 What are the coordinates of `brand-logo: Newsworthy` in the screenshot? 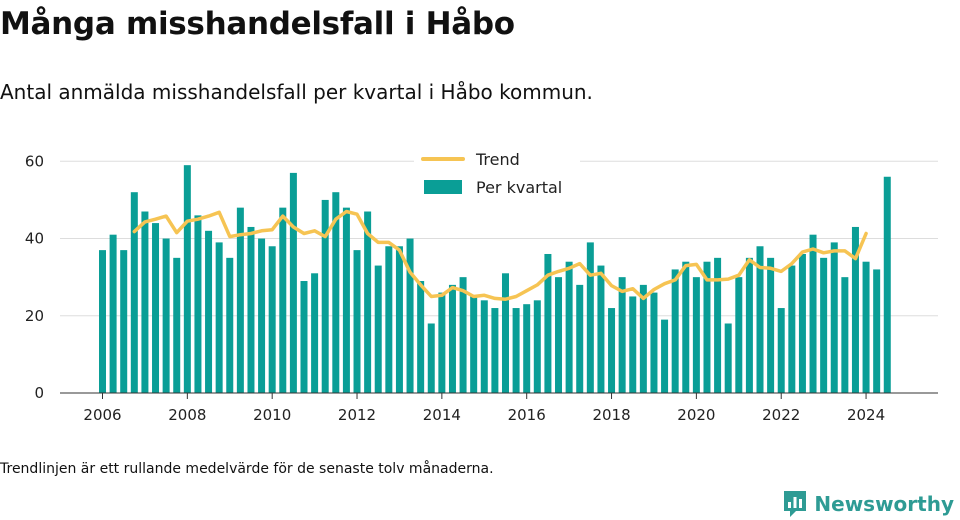 It's located at (868, 504).